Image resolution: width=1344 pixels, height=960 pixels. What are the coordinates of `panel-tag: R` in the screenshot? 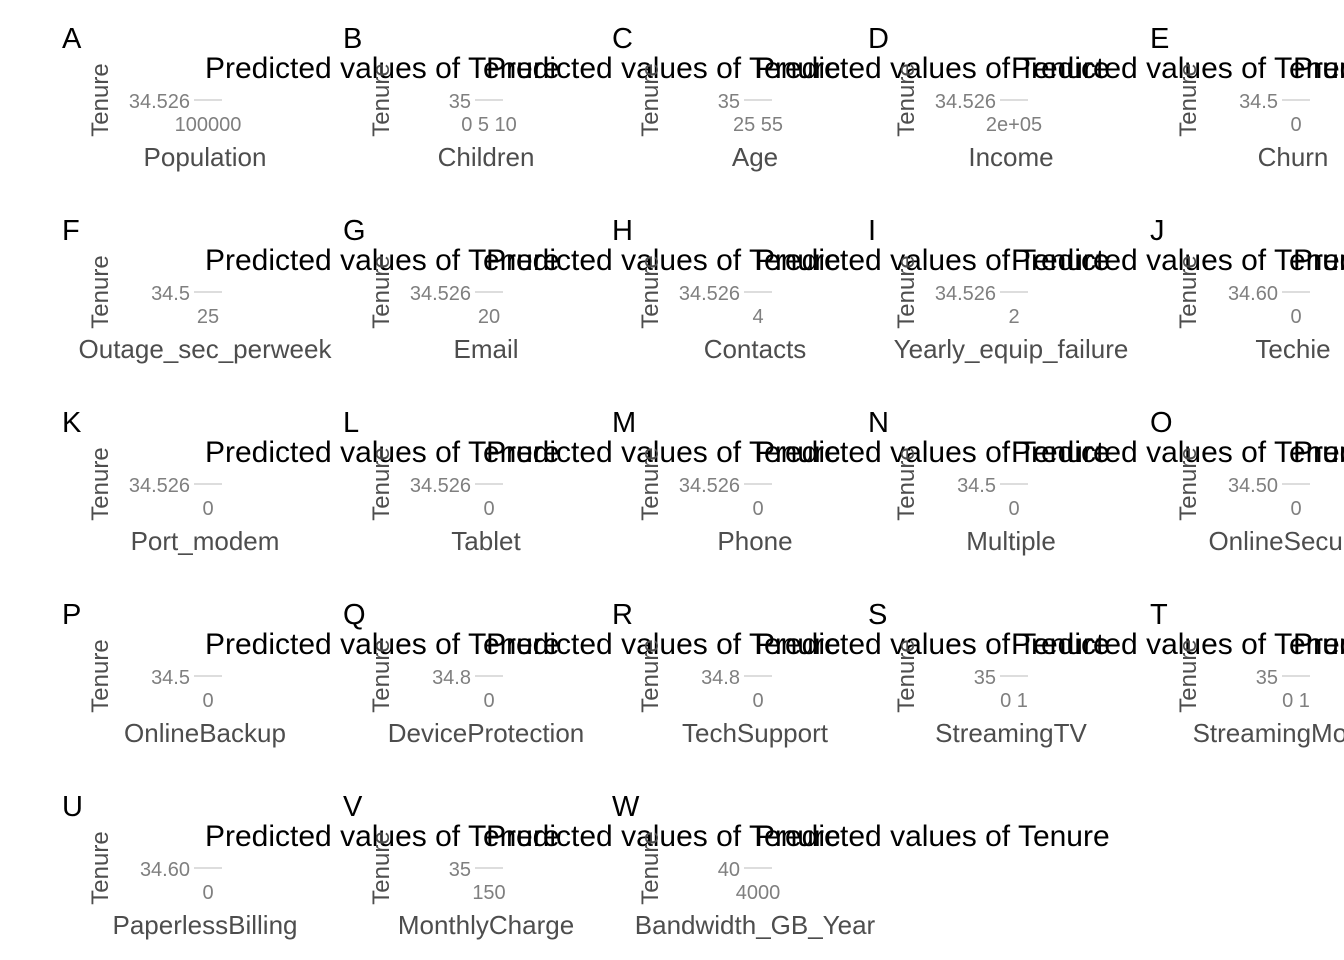 It's located at (622, 615).